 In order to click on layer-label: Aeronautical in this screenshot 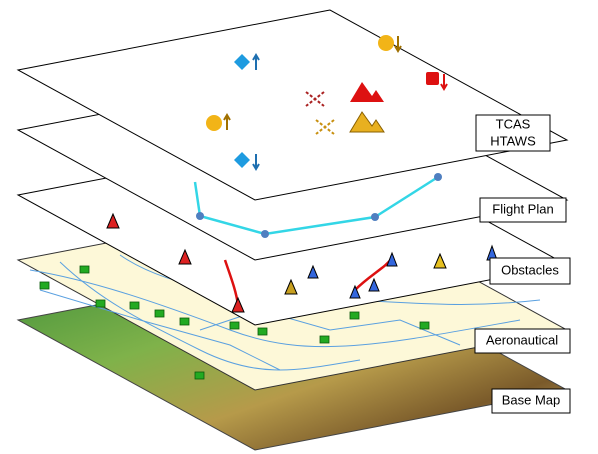, I will do `click(522, 339)`.